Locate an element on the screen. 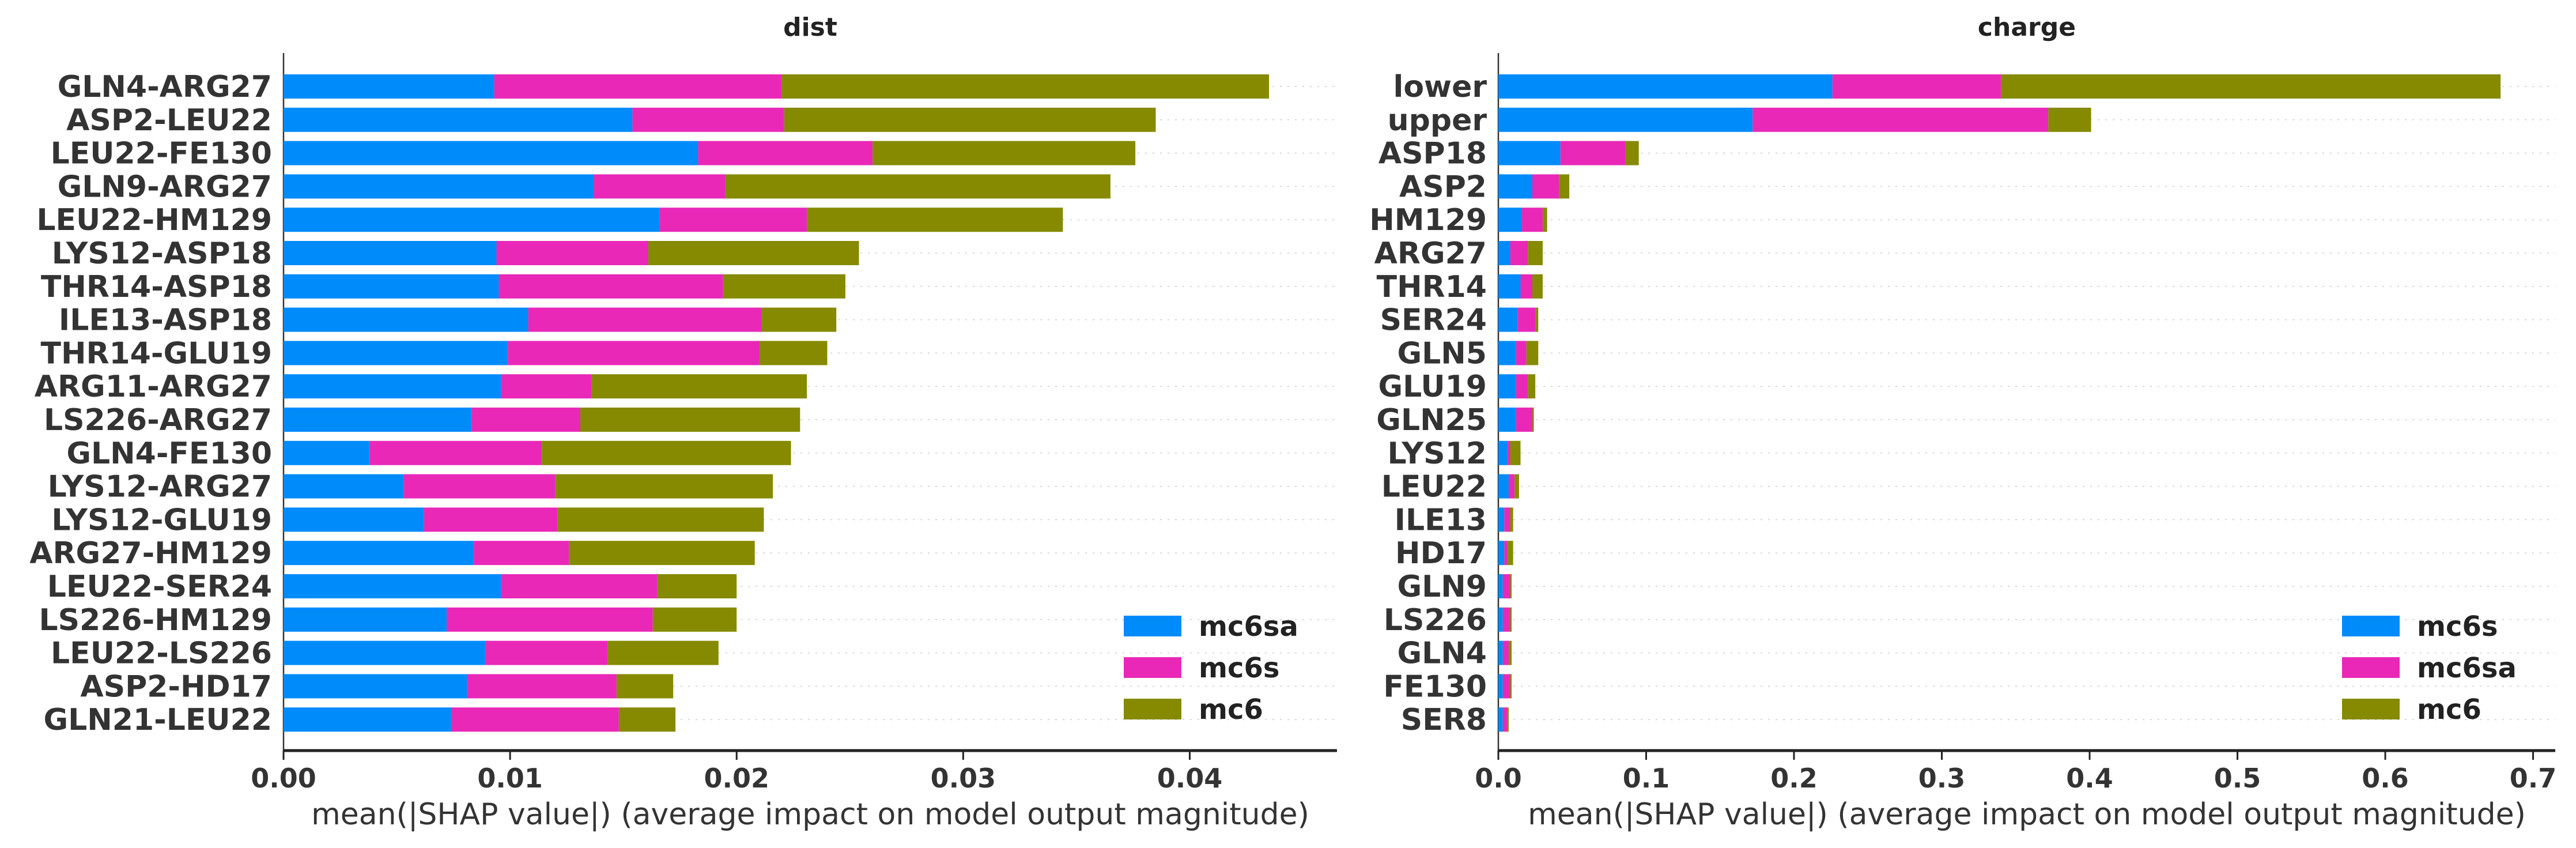 The width and height of the screenshot is (2576, 848). legend-label: mc6 is located at coordinates (1231, 710).